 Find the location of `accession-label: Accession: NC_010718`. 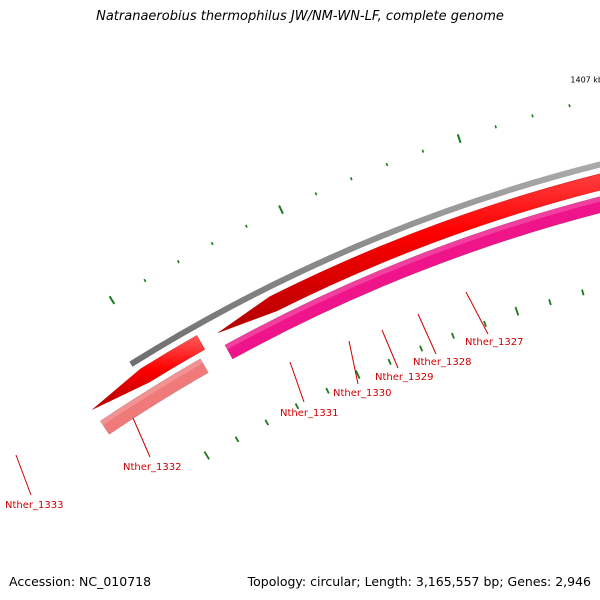

accession-label: Accession: NC_010718 is located at coordinates (80, 581).